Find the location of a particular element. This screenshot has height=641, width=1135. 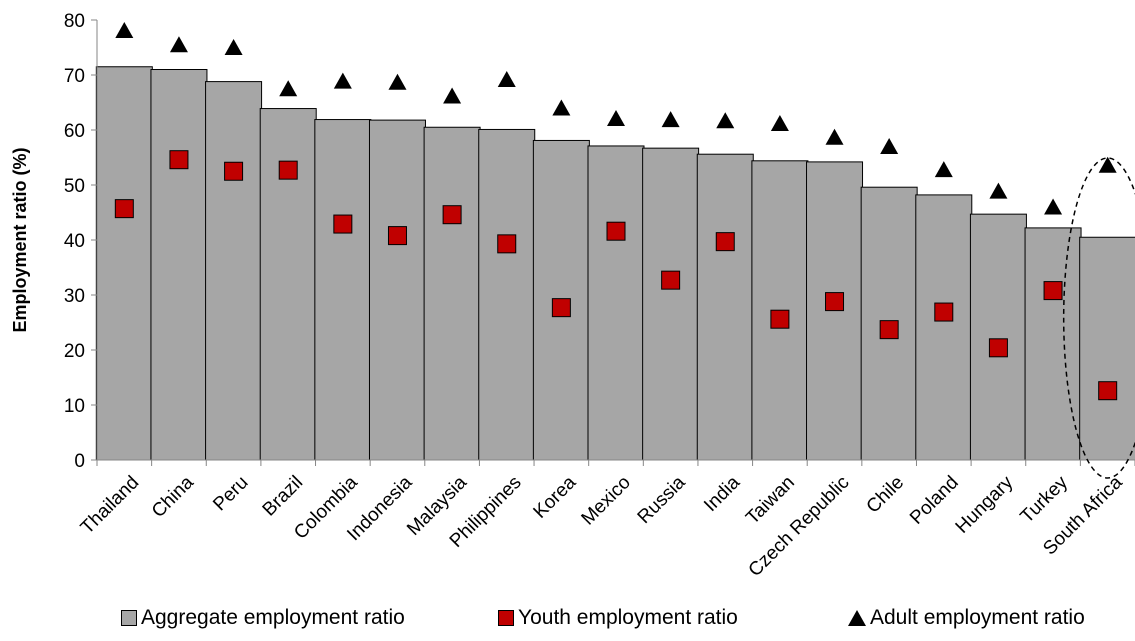

youth-marker-colombia is located at coordinates (343, 224).